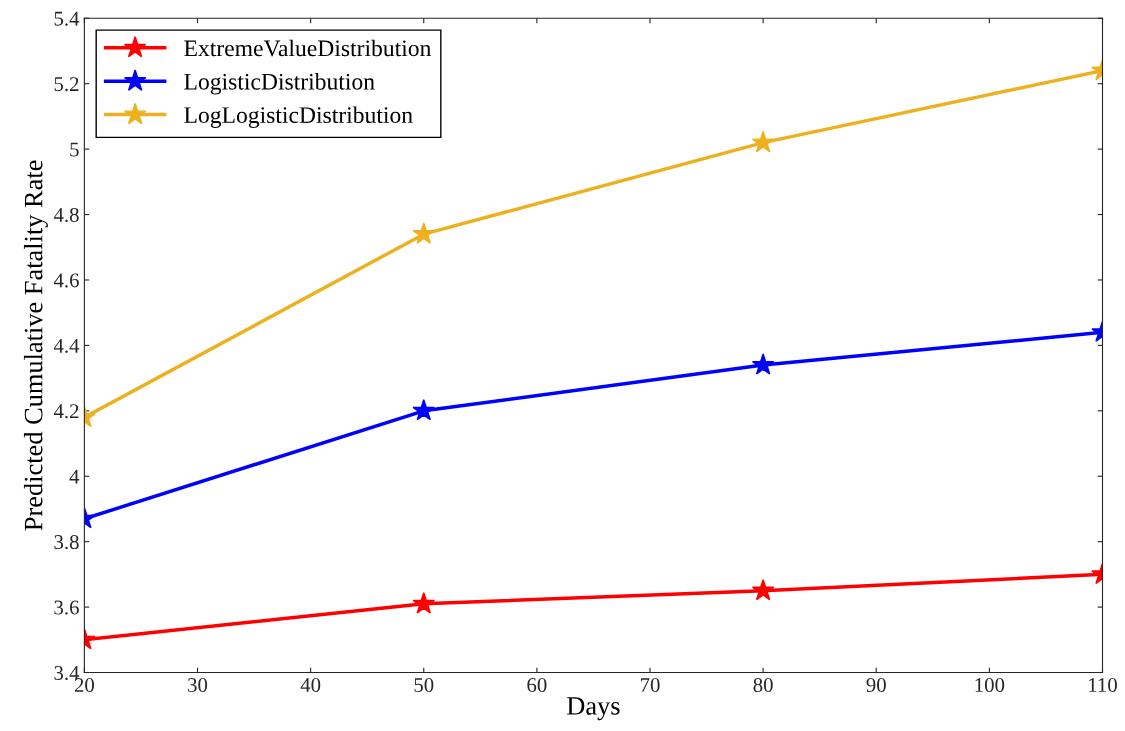 The height and width of the screenshot is (731, 1125). What do you see at coordinates (537, 685) in the screenshot?
I see `x-tick-label: 60` at bounding box center [537, 685].